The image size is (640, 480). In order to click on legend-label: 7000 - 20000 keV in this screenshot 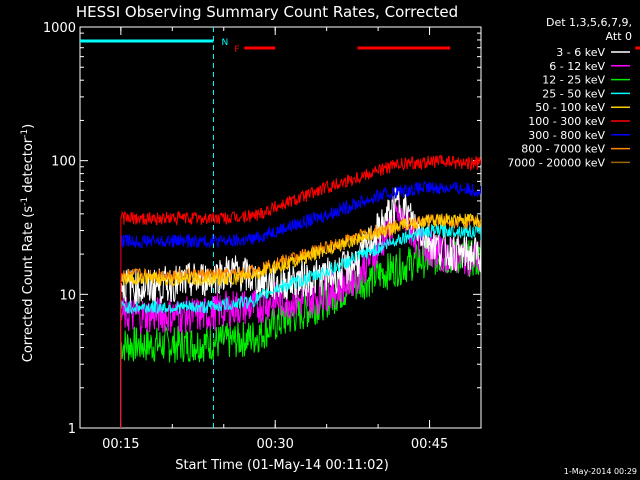, I will do `click(556, 162)`.